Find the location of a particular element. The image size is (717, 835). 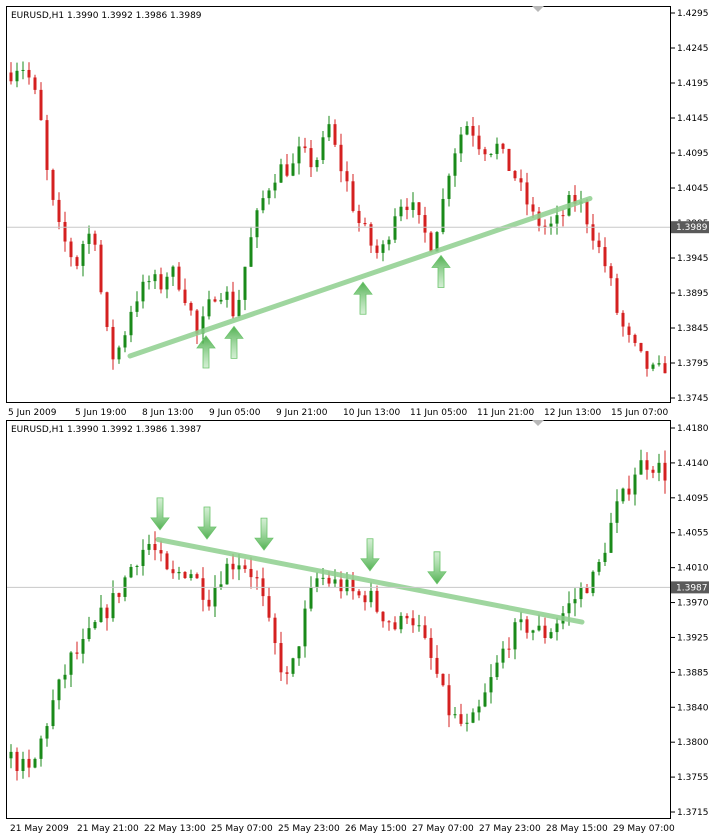

x-tick-label: 28 May 15:00 is located at coordinates (577, 829).